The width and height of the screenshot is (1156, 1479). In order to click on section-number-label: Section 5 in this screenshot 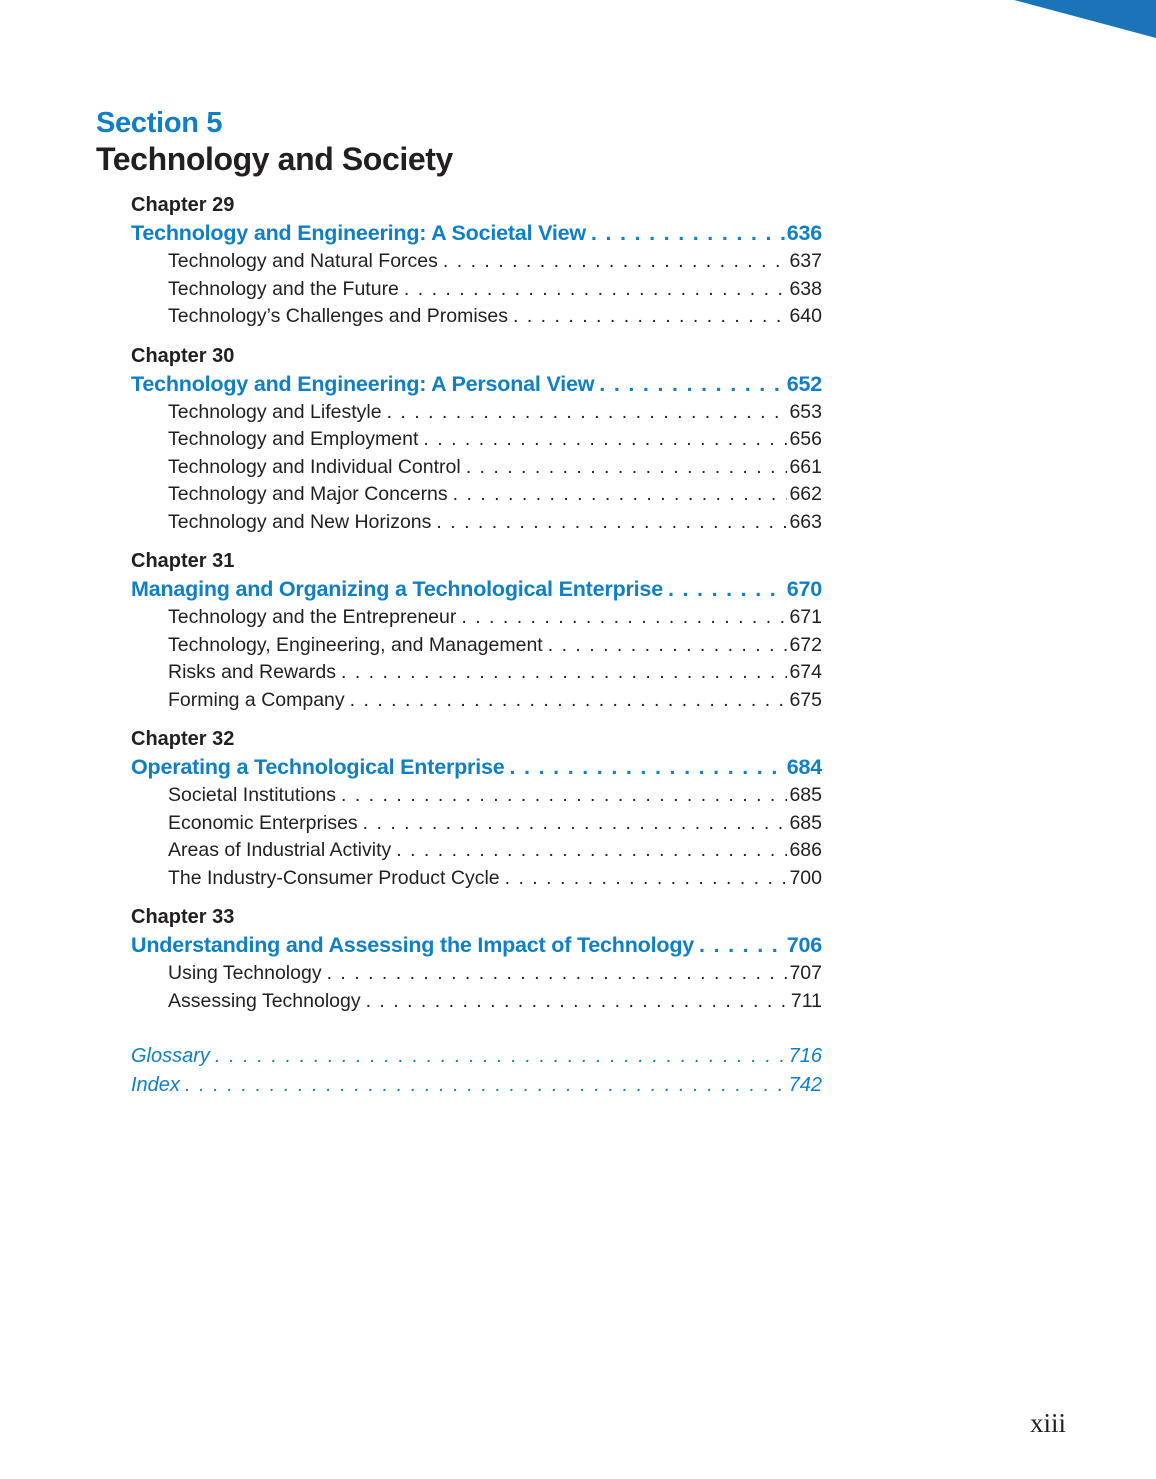, I will do `click(159, 123)`.